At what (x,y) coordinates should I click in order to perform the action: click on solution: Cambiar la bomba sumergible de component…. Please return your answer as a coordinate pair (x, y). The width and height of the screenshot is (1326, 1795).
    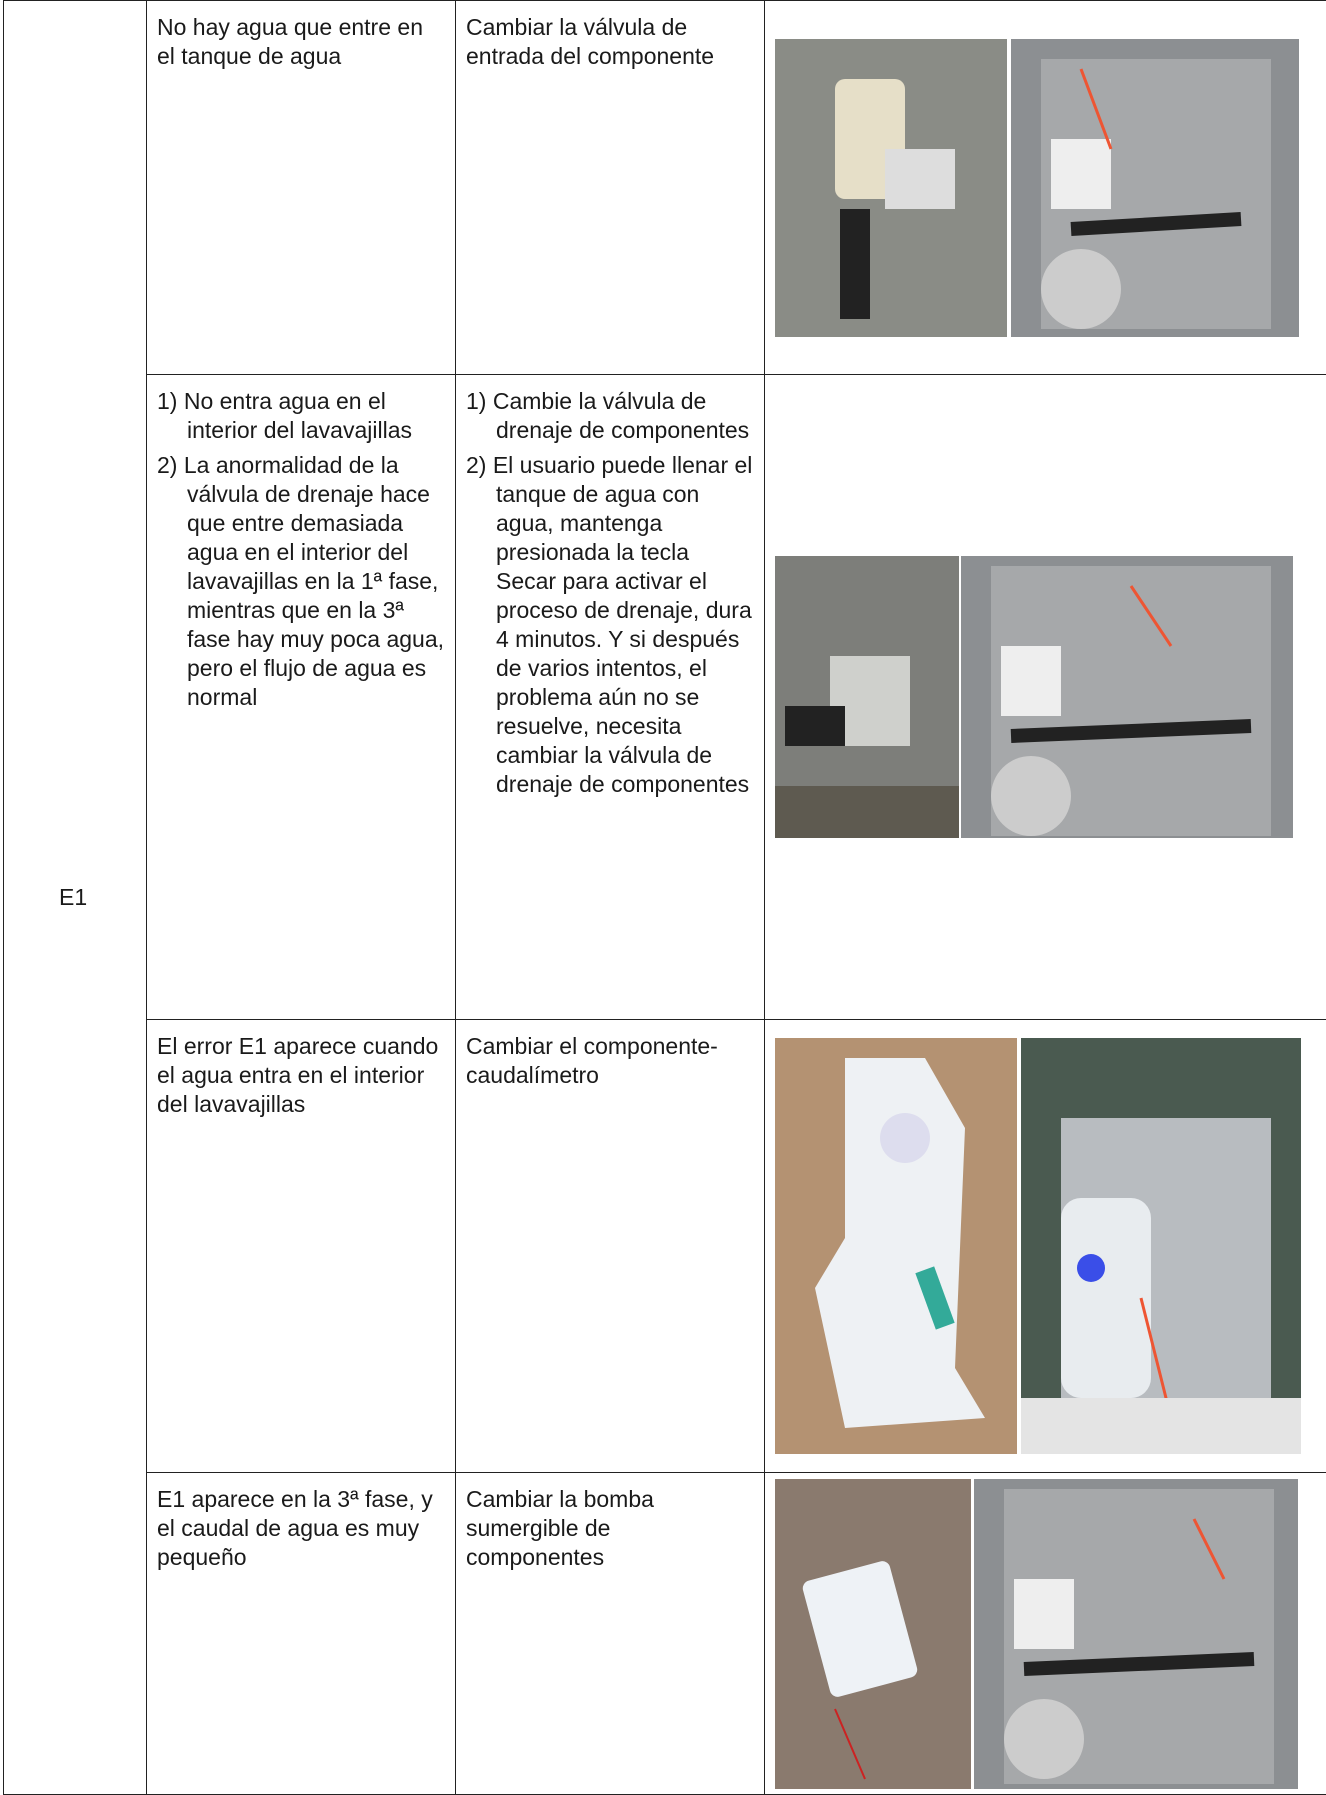
    Looking at the image, I should click on (610, 1634).